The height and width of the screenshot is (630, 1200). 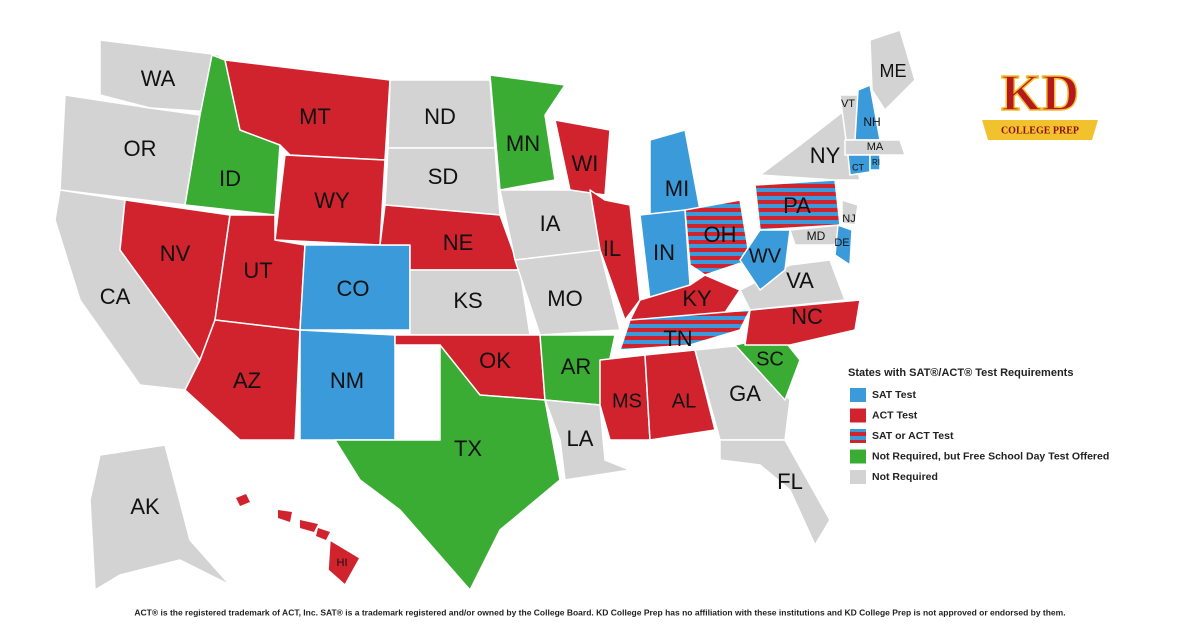 What do you see at coordinates (353, 288) in the screenshot?
I see `state-label: CO` at bounding box center [353, 288].